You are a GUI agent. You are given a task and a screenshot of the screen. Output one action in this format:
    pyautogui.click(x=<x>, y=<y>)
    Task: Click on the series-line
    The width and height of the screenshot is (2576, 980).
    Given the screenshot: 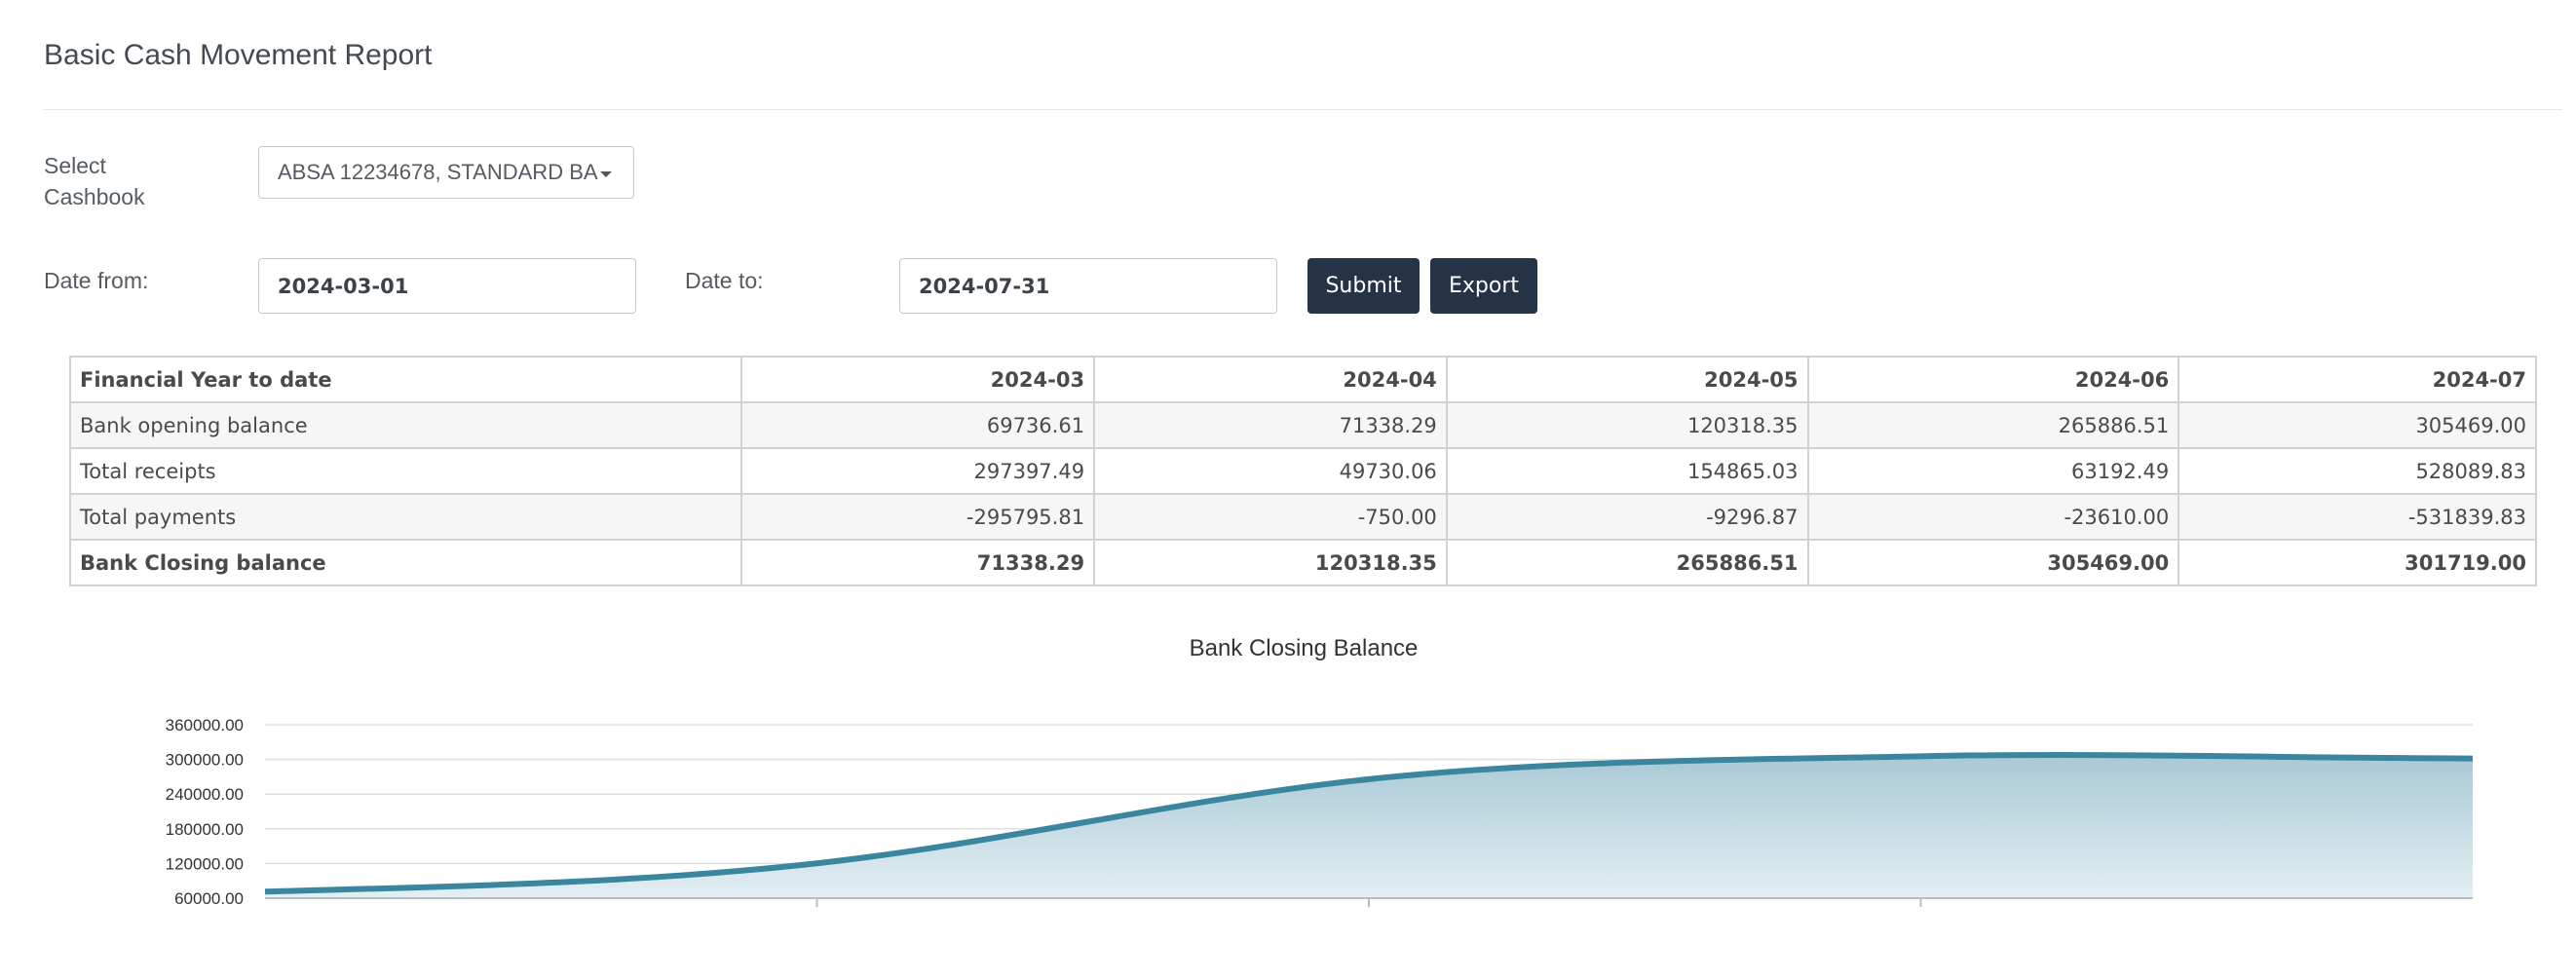 What is the action you would take?
    pyautogui.click(x=1369, y=824)
    